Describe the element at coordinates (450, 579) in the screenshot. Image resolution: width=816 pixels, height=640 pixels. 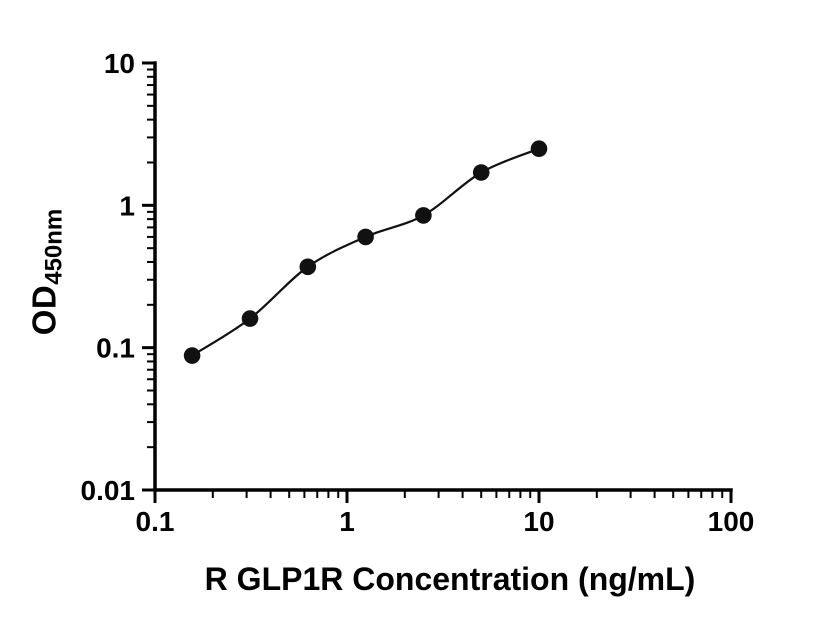
I see `x-axis-title: R GLP1R Concentration (ng/mL)` at that location.